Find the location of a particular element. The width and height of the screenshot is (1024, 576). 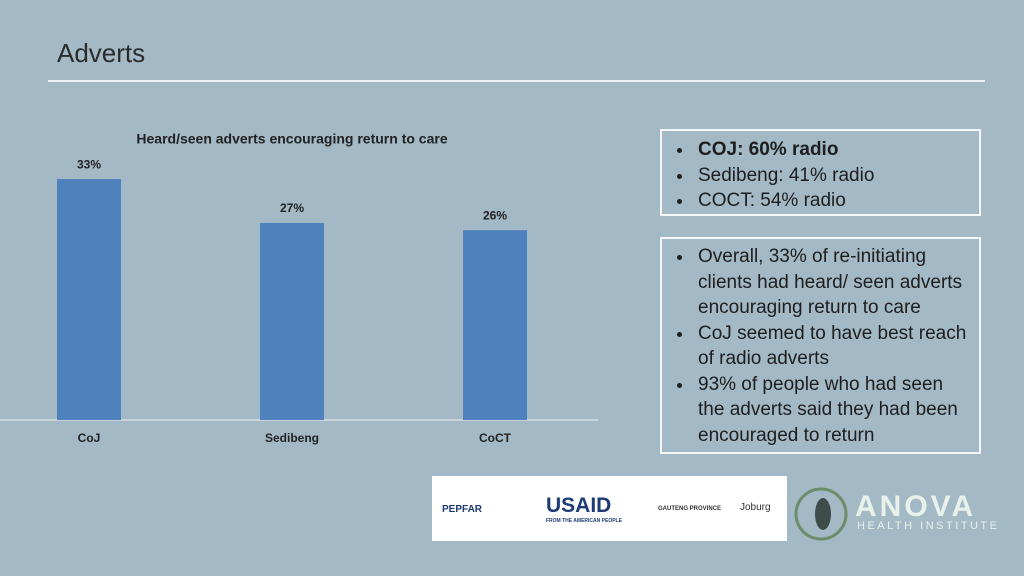

logo-text: PEPFAR is located at coordinates (462, 509).